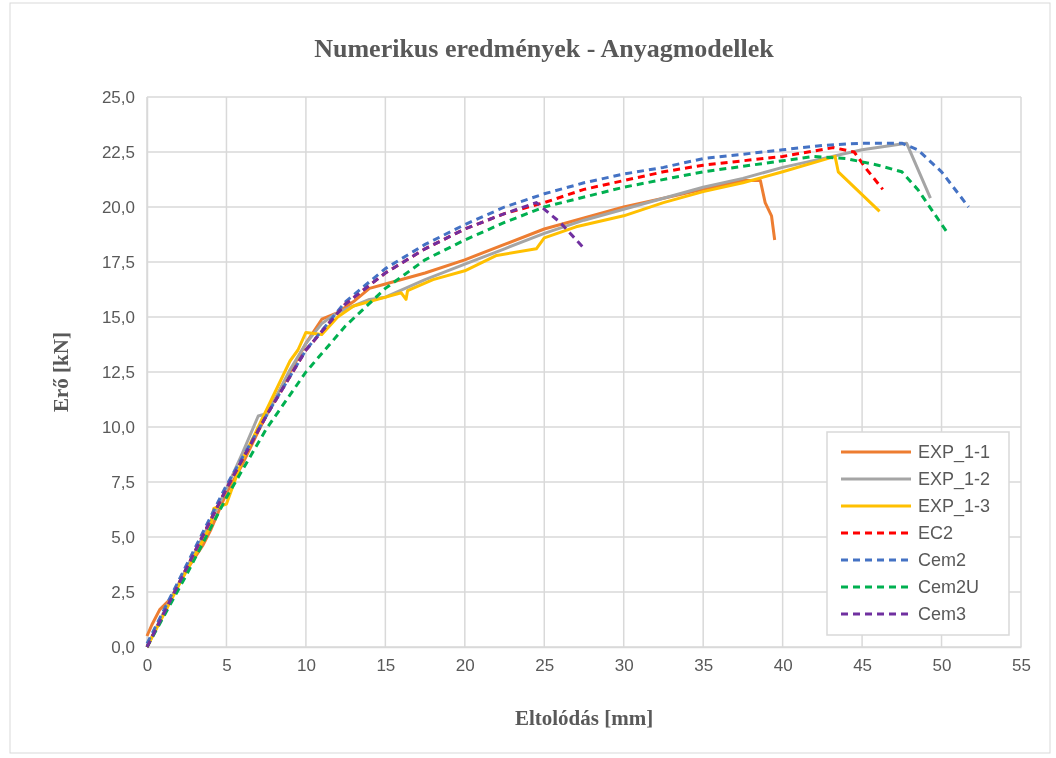  Describe the element at coordinates (123, 482) in the screenshot. I see `y-tick-label: 7,5` at that location.